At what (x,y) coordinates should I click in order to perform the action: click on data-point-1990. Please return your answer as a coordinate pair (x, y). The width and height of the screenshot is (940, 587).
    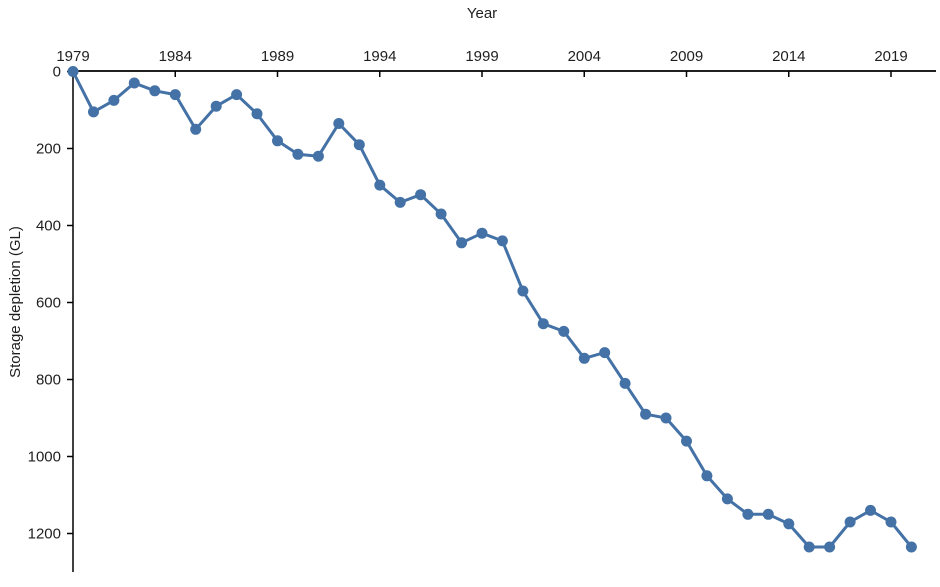
    Looking at the image, I should click on (298, 154).